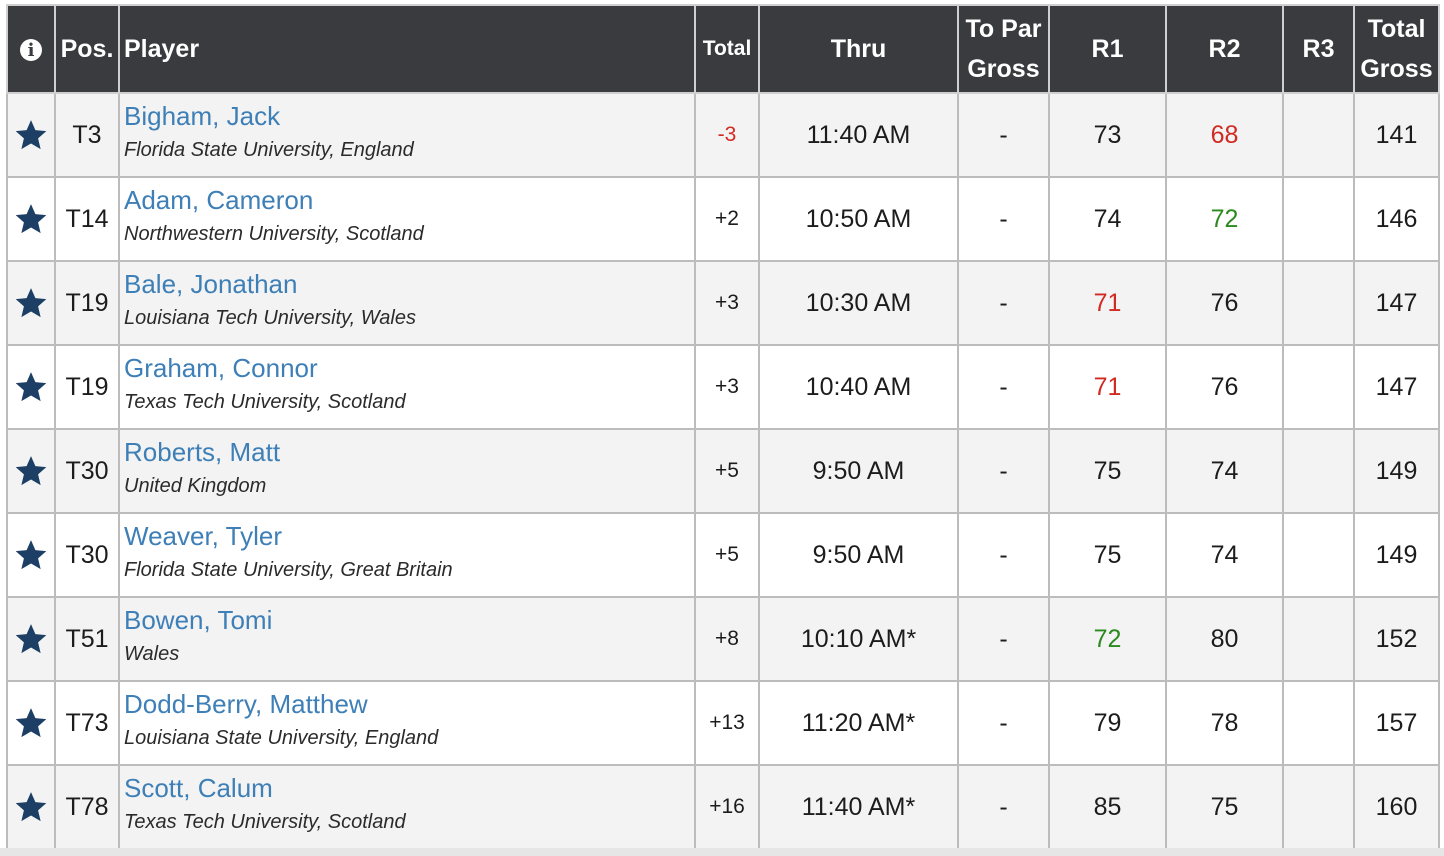 Image resolution: width=1444 pixels, height=856 pixels. What do you see at coordinates (727, 471) in the screenshot?
I see `total-cell: +5` at bounding box center [727, 471].